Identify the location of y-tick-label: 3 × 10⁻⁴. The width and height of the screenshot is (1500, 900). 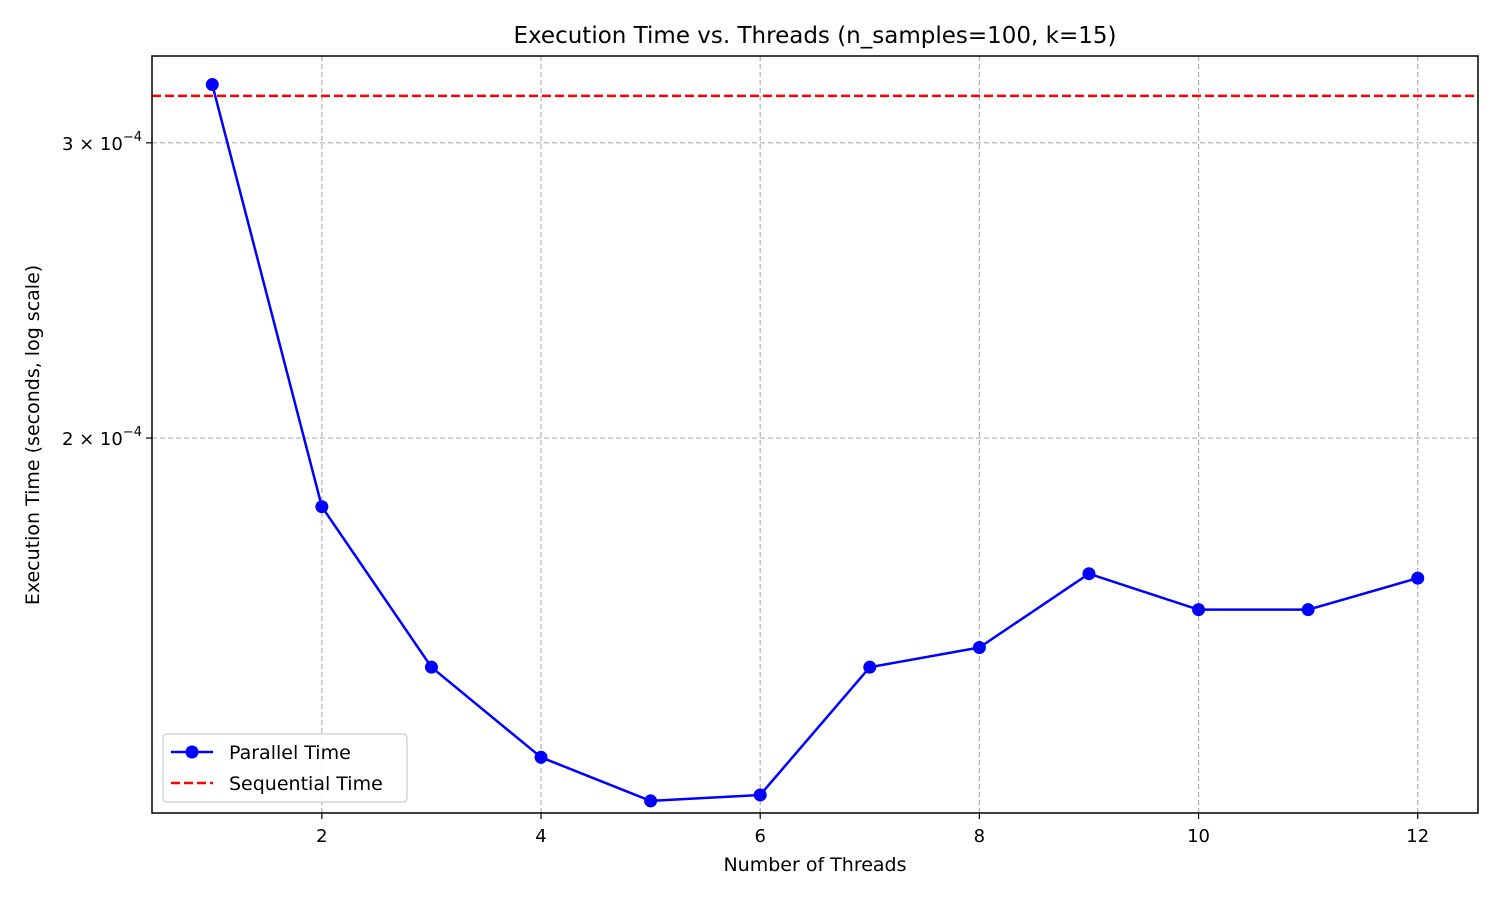
(102, 142).